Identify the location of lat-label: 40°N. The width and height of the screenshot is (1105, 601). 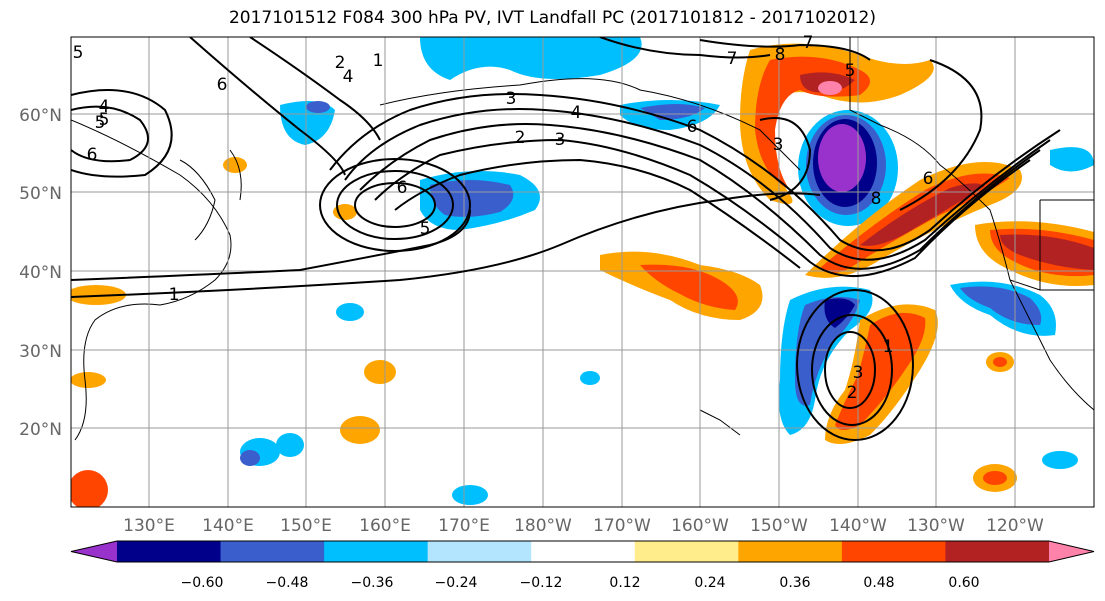
(40, 273).